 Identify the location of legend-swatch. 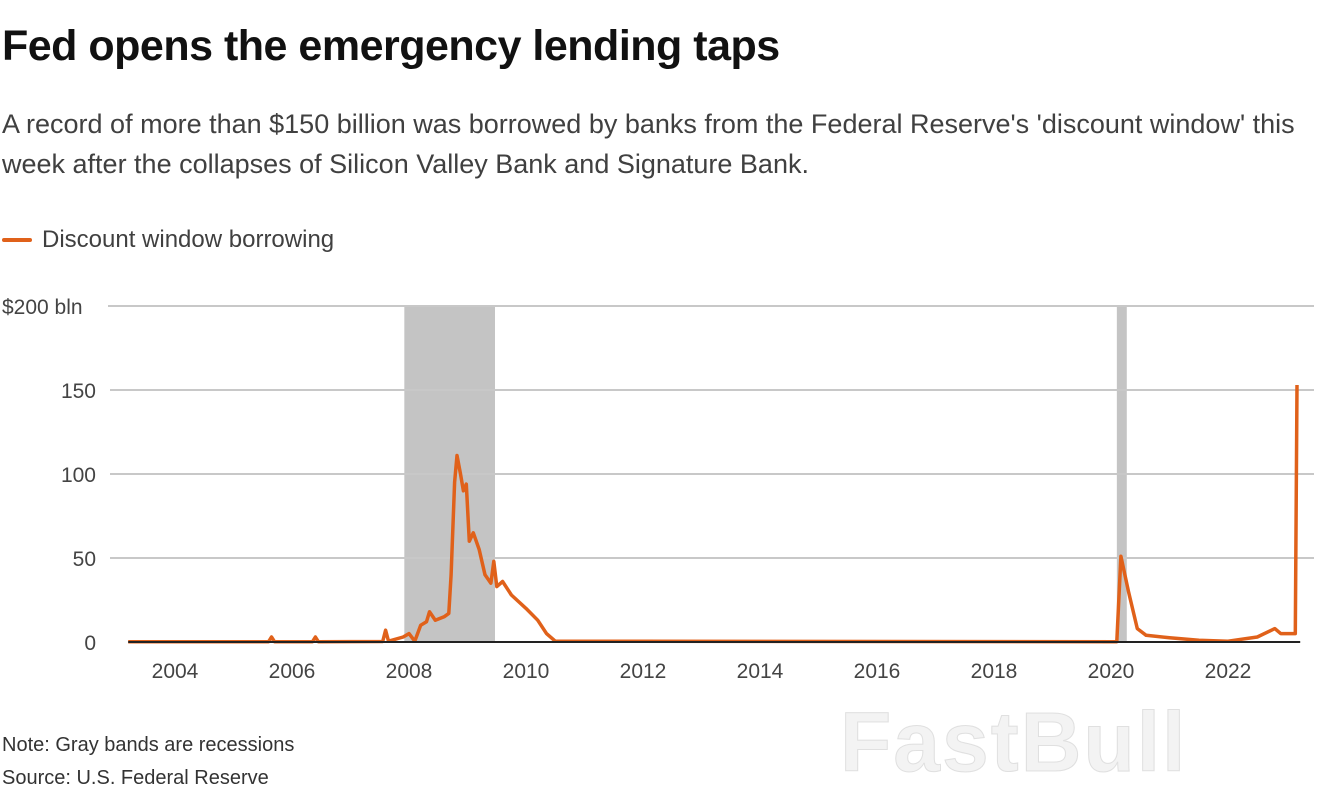
(17, 240).